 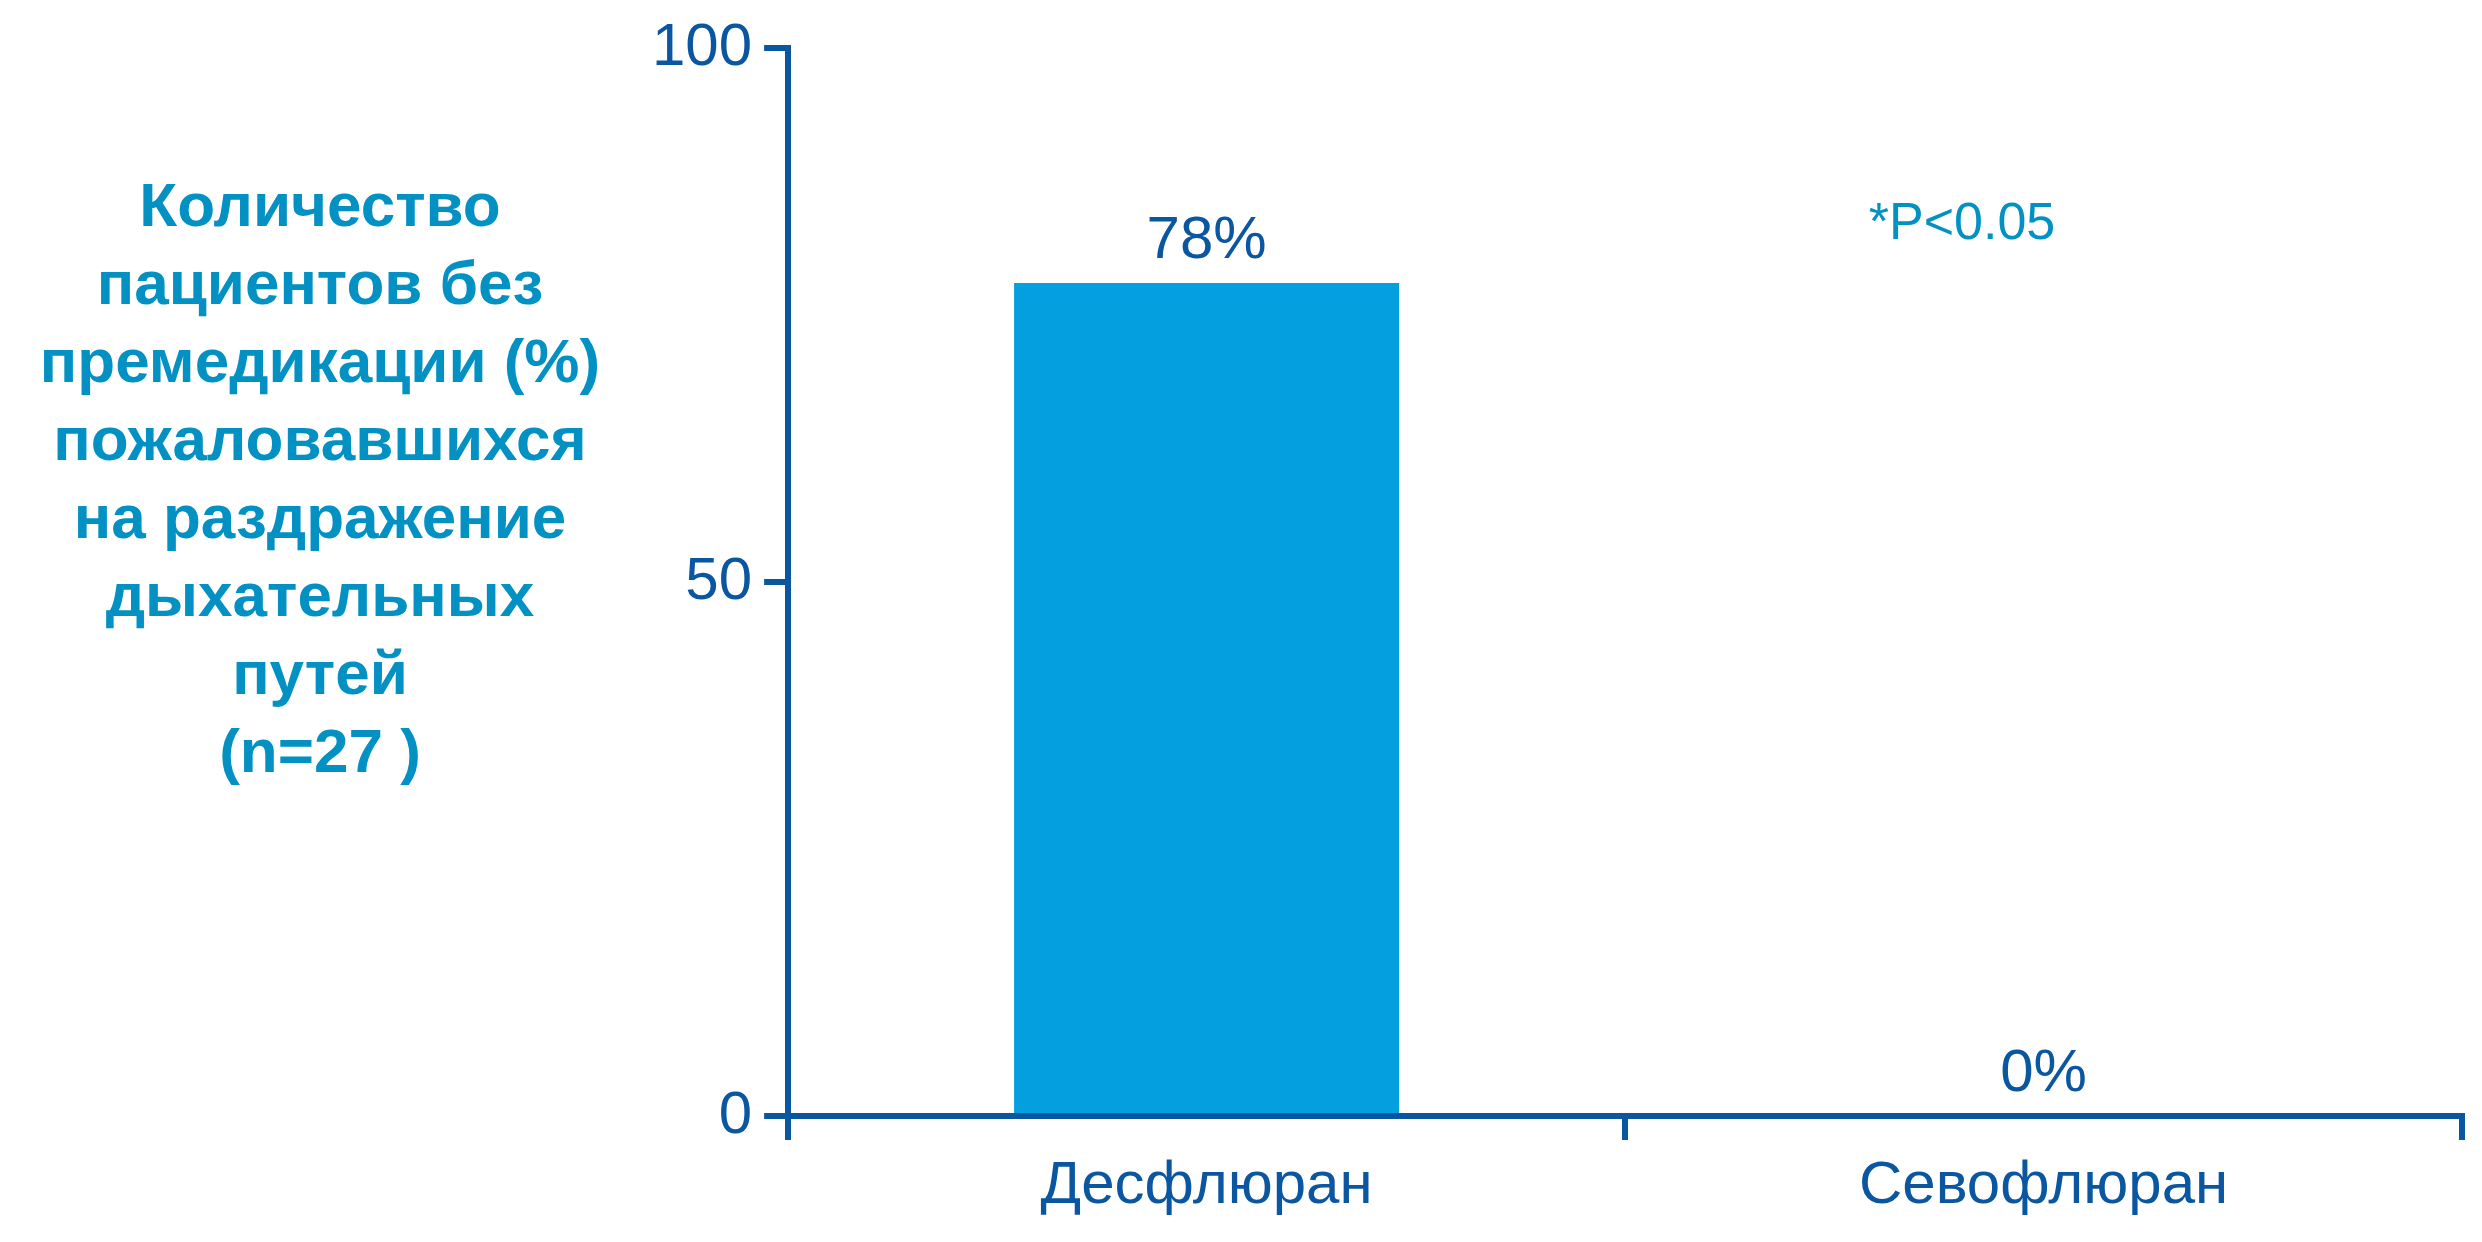 I want to click on y-tick-label: 0, so click(x=735, y=1112).